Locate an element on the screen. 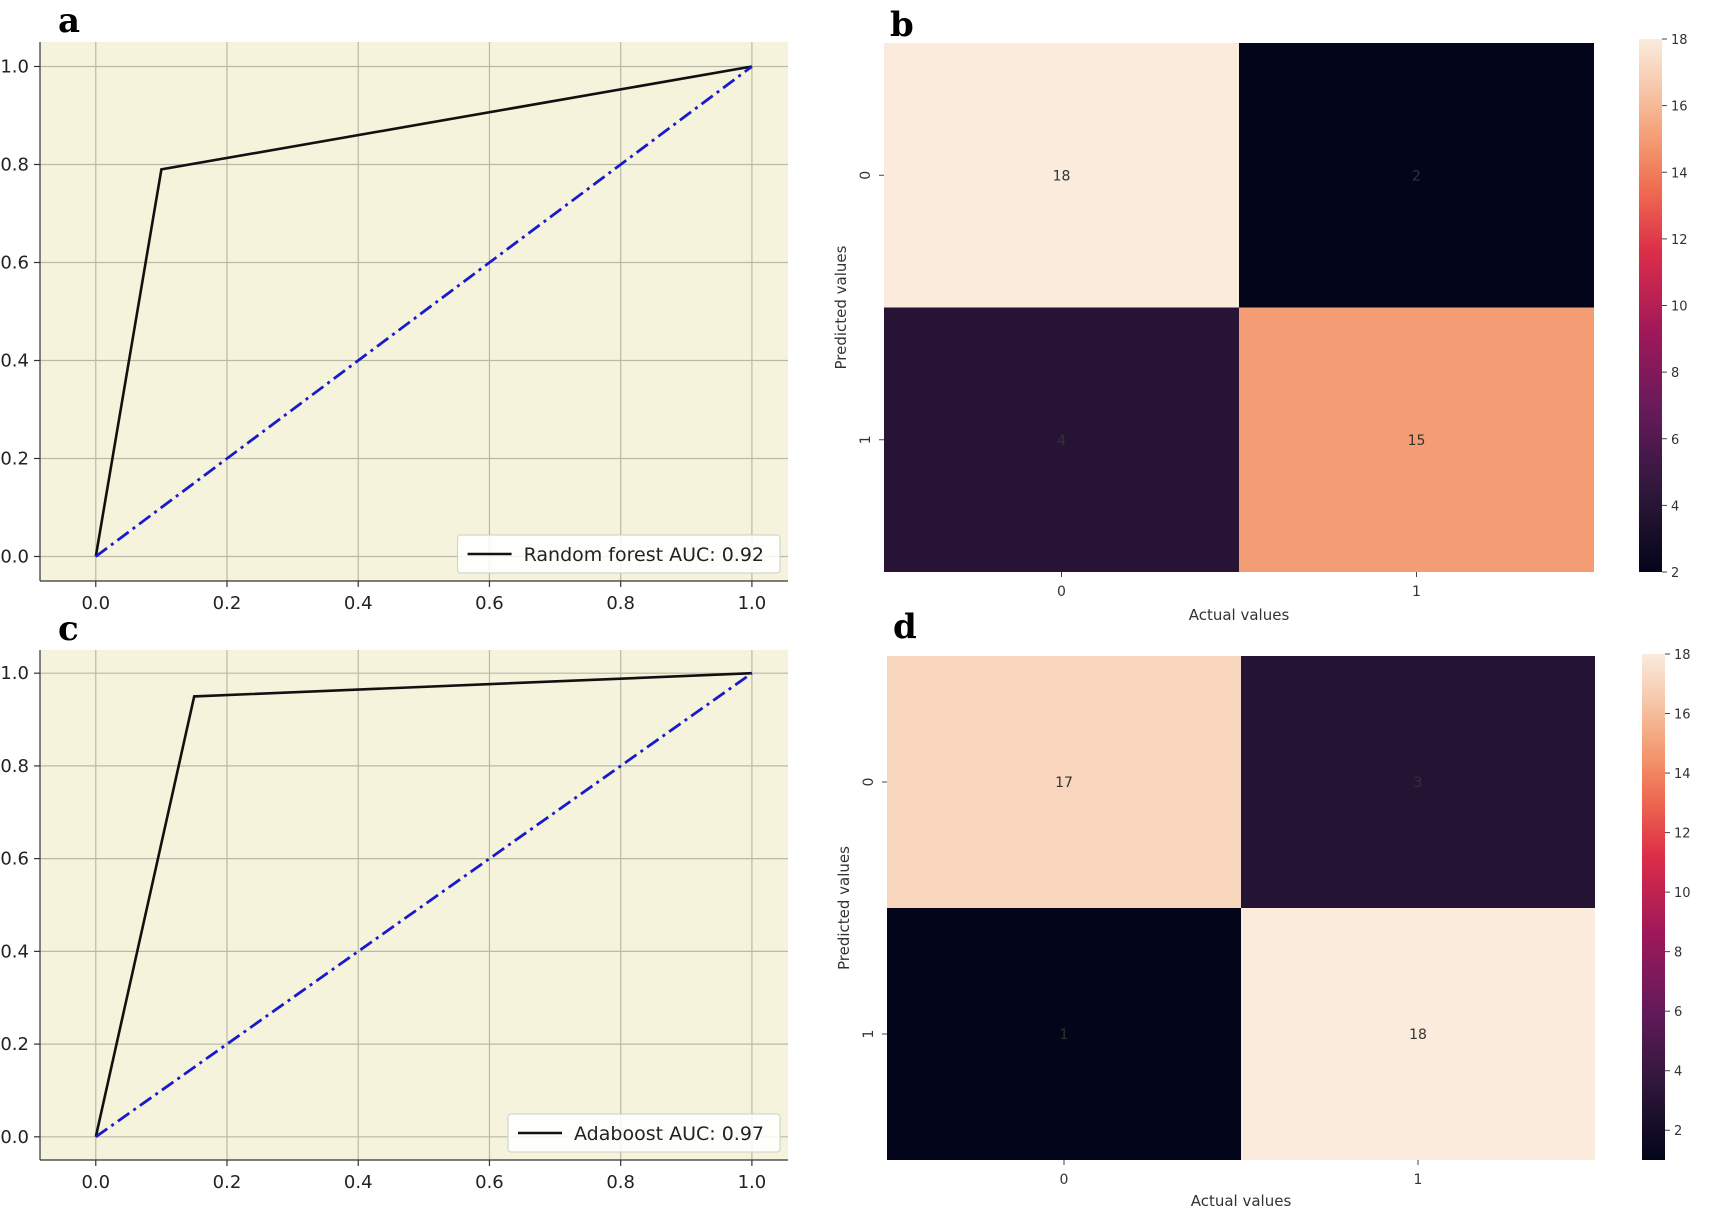  panel-letter-a: a is located at coordinates (69, 21).